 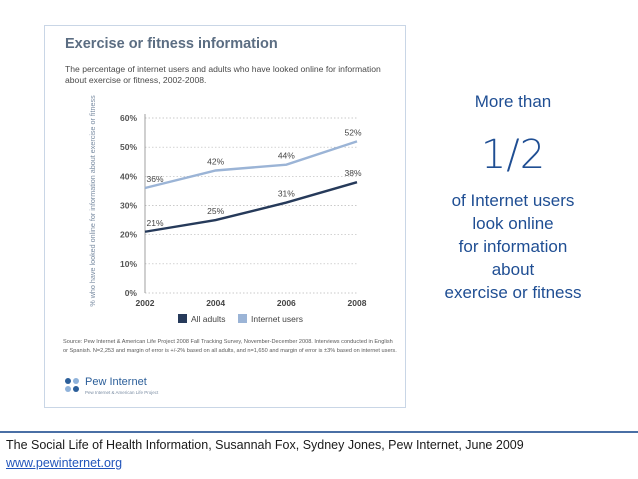 I want to click on callout-line-5: for information, so click(x=513, y=246).